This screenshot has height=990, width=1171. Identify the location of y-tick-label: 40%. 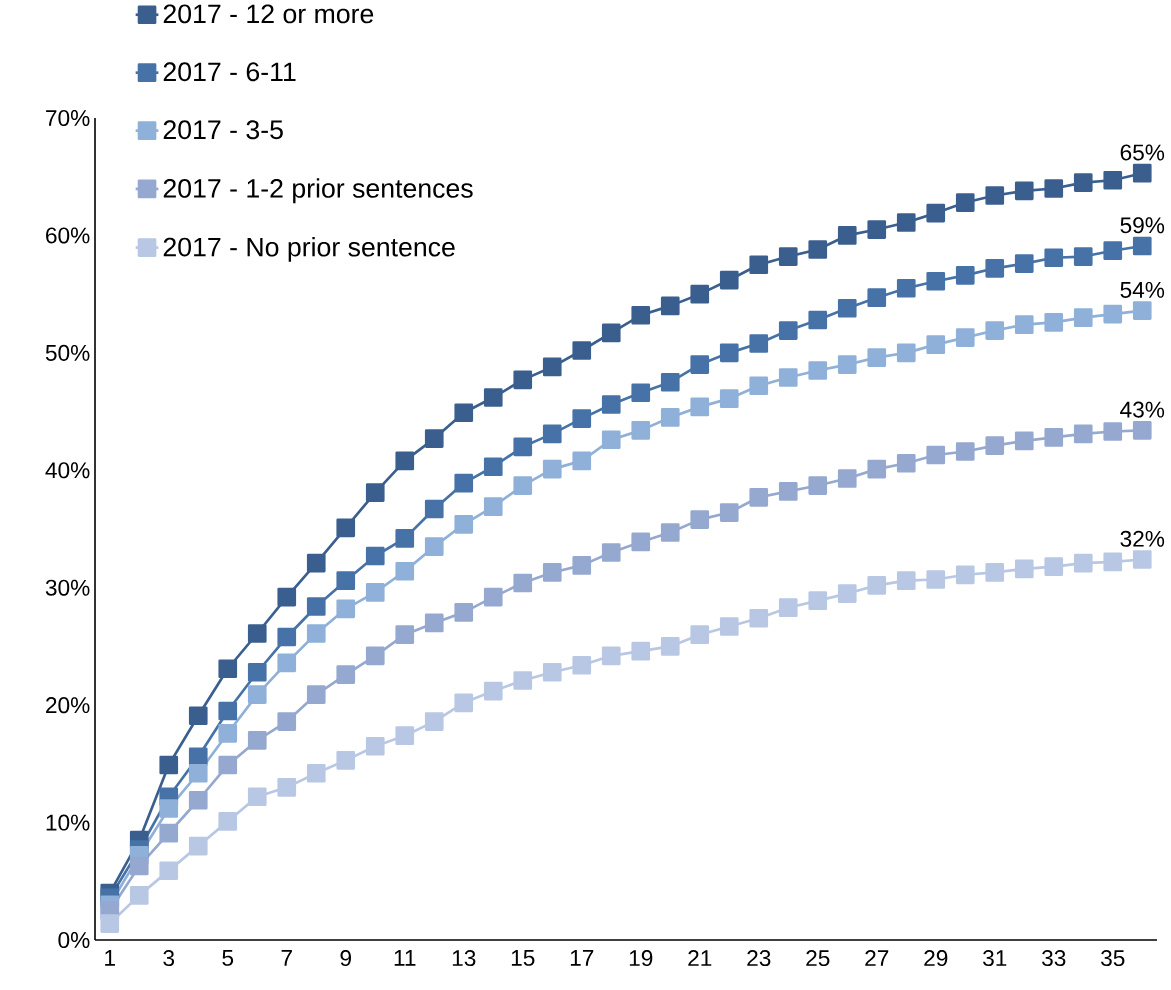
(67, 470).